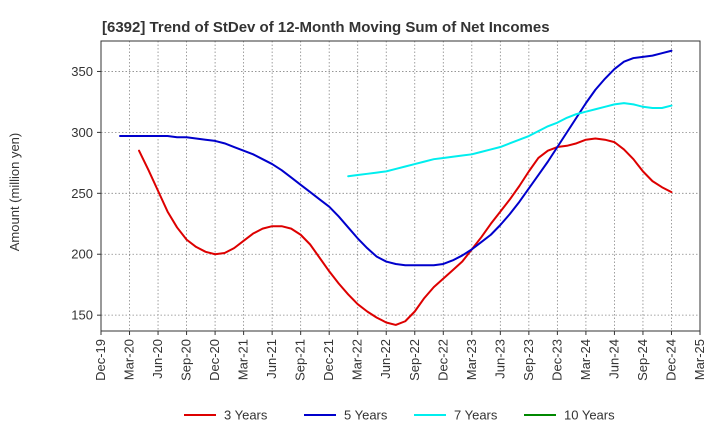 The height and width of the screenshot is (440, 720). I want to click on legend-label: 3 Years, so click(246, 415).